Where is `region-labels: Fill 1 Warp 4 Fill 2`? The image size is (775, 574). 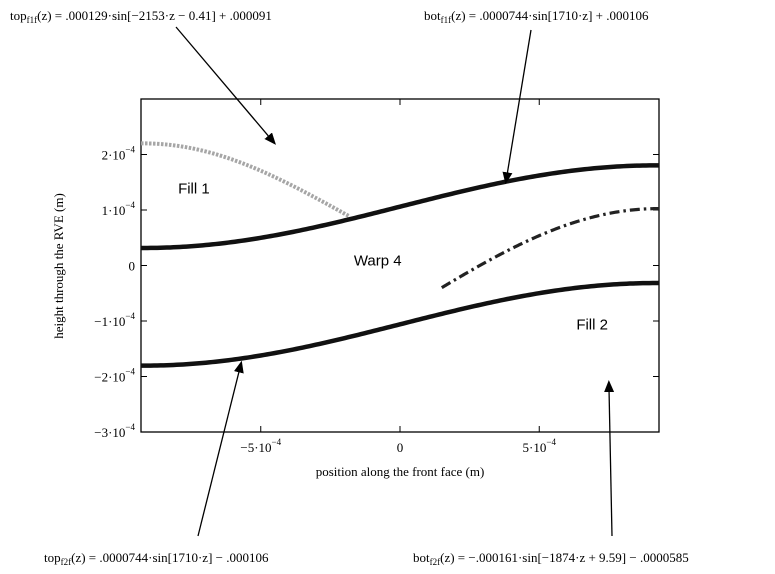
region-labels: Fill 1 Warp 4 Fill 2 is located at coordinates (393, 256).